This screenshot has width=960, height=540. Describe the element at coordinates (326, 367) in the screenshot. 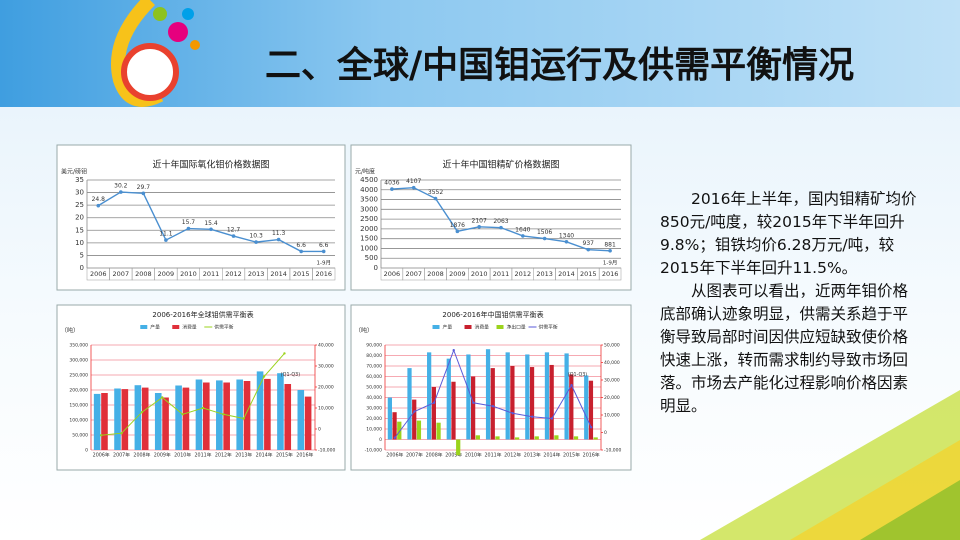

I see `y2-tick-label: 30,000` at that location.